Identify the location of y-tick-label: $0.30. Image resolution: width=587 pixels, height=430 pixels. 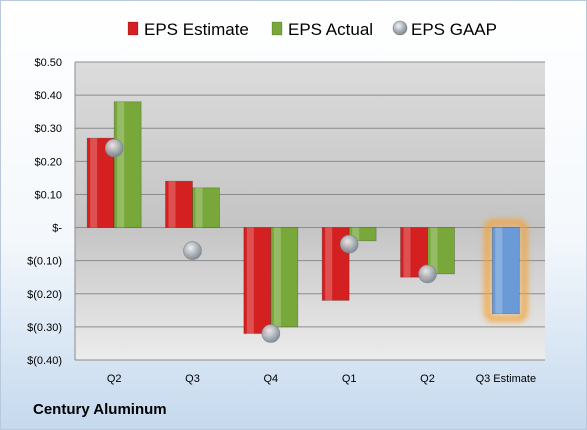
(48, 129).